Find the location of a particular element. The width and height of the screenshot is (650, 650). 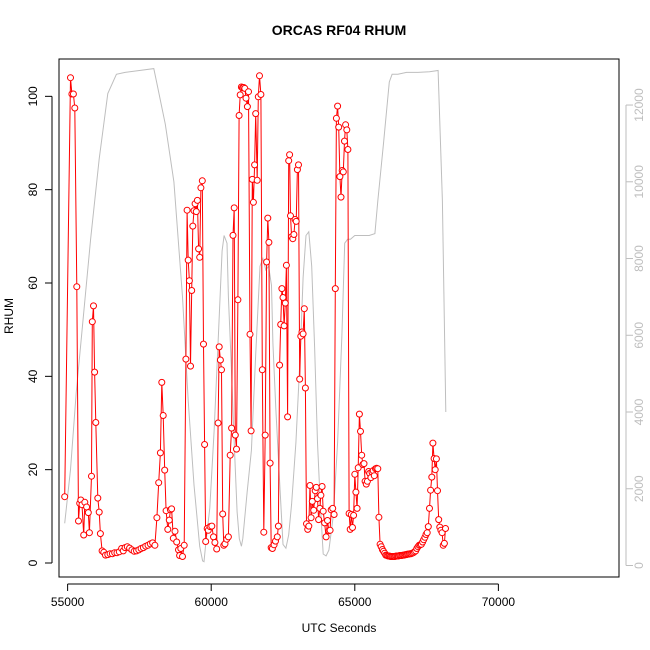

y-tick-label: 20 is located at coordinates (33, 470).